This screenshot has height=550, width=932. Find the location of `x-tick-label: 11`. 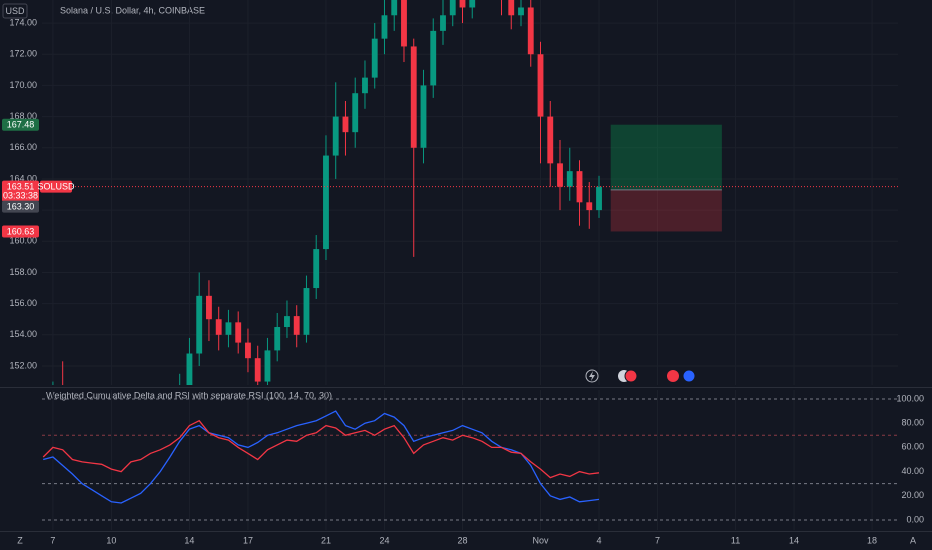

x-tick-label: 11 is located at coordinates (735, 540).